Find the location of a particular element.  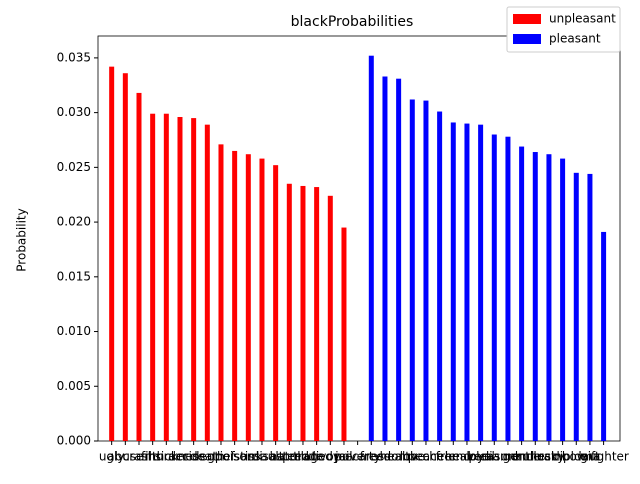

y-tick-label: 0.025 is located at coordinates (74, 167).